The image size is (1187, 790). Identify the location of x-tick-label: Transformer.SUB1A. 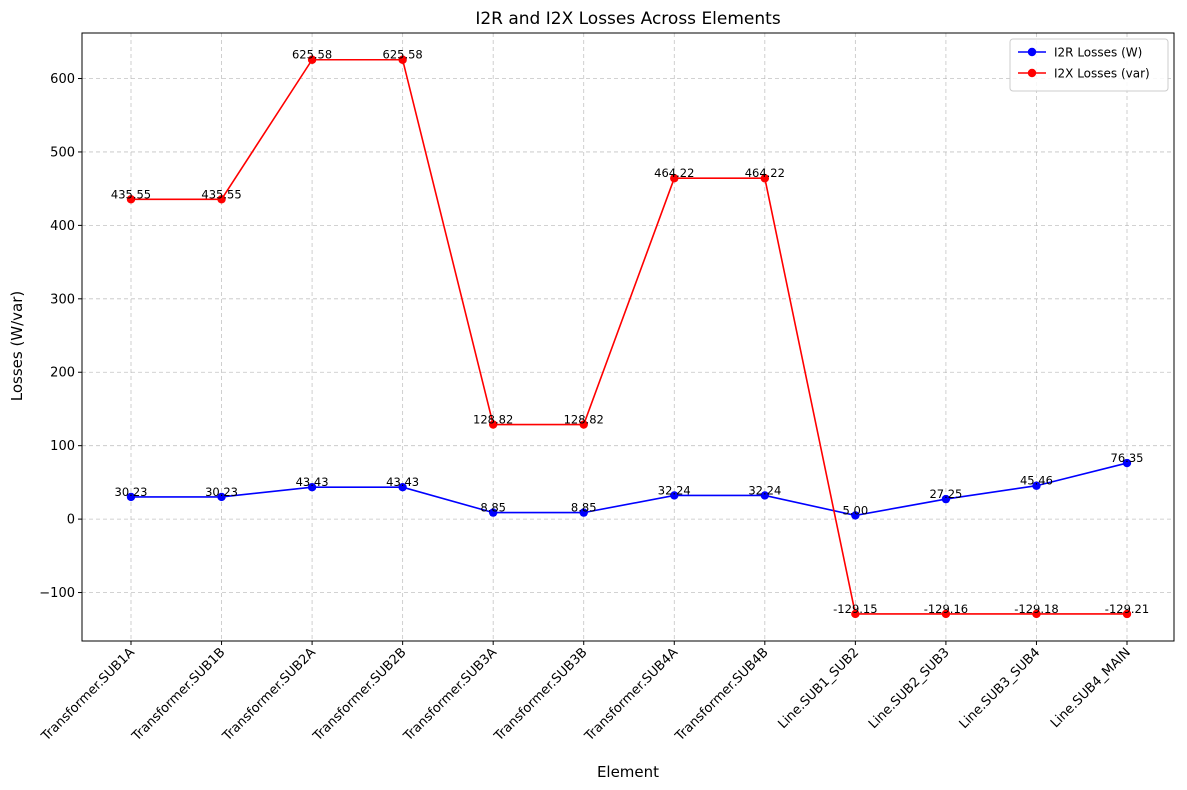
(88, 695).